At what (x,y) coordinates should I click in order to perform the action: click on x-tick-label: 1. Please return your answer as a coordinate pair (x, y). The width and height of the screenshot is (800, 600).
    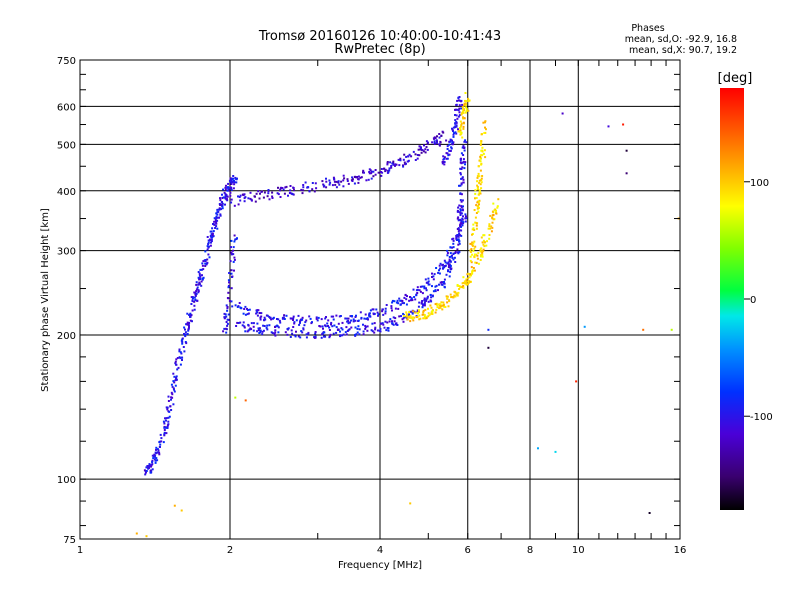
    Looking at the image, I should click on (80, 550).